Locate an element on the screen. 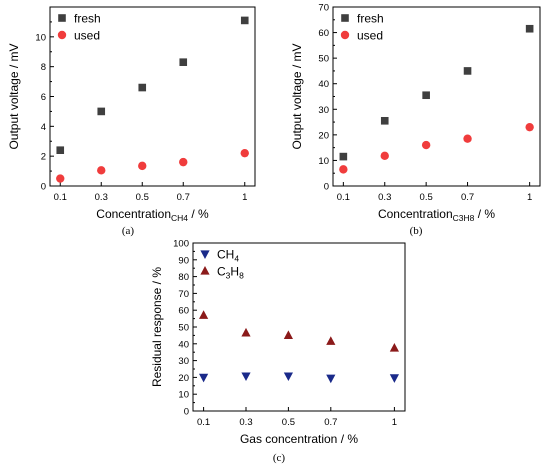 The height and width of the screenshot is (468, 550). panel-caption: (c) is located at coordinates (279, 458).